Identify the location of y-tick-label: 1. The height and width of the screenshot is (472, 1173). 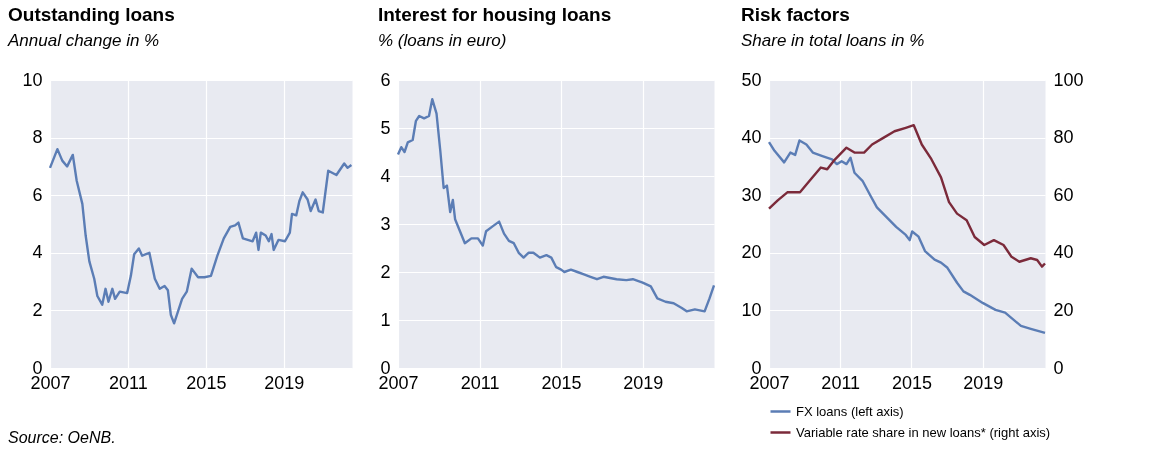
(385, 319).